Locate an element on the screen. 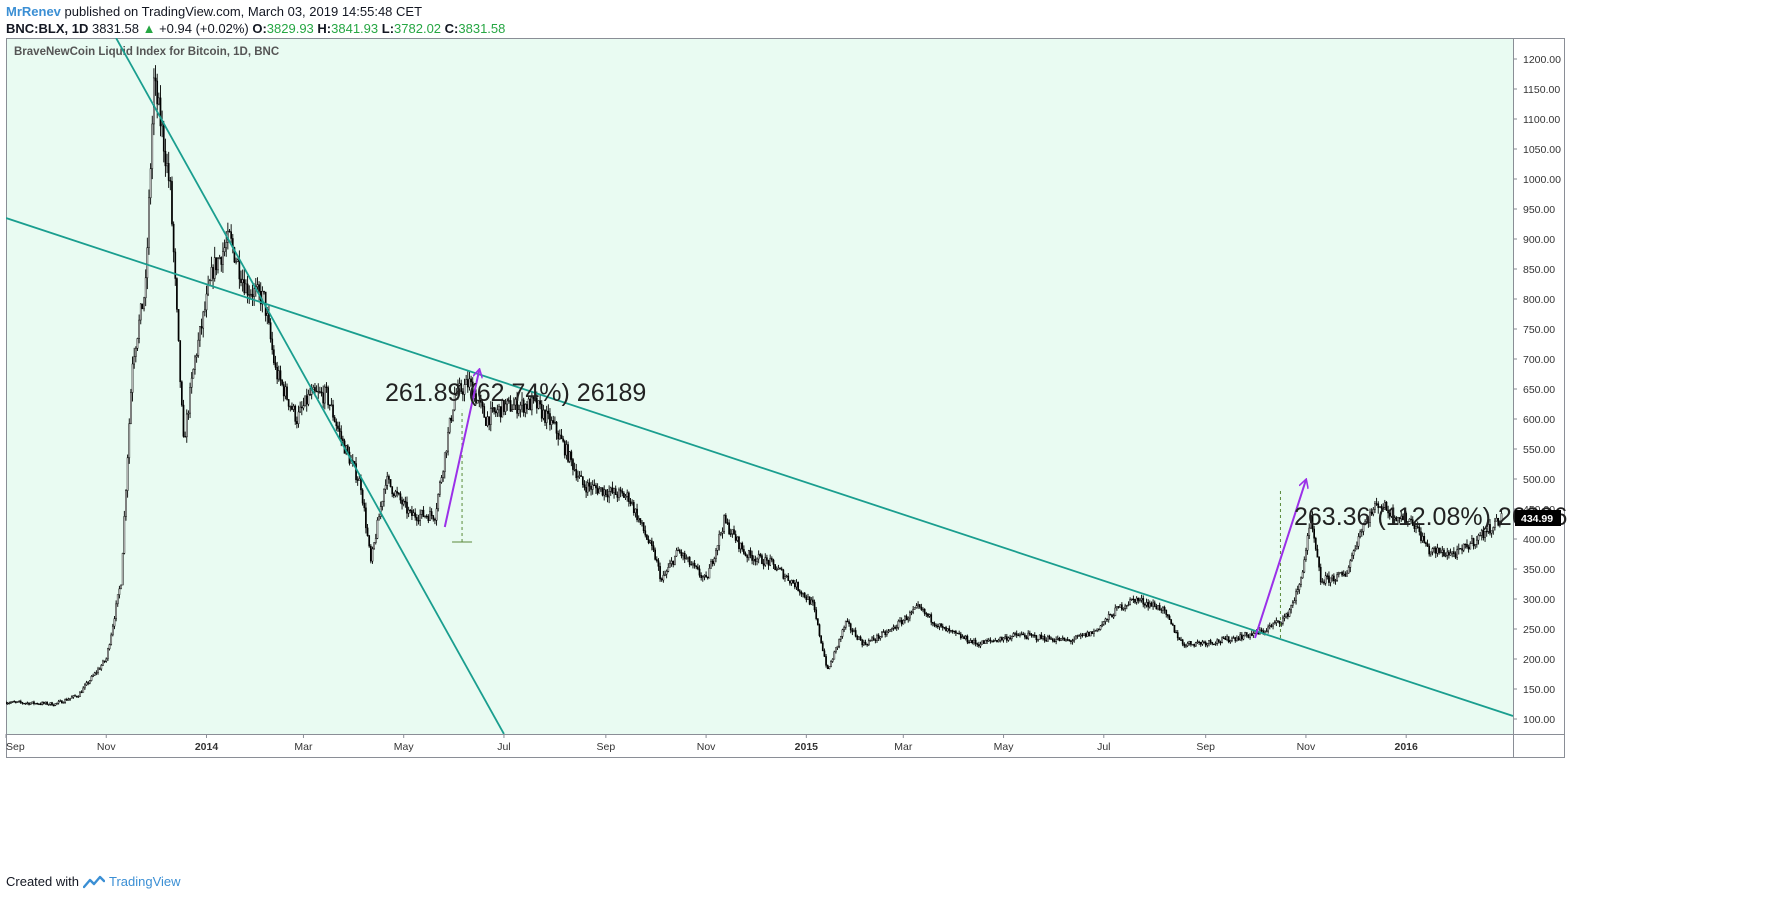 The image size is (1788, 900). tradingview-link: TradingView is located at coordinates (144, 881).